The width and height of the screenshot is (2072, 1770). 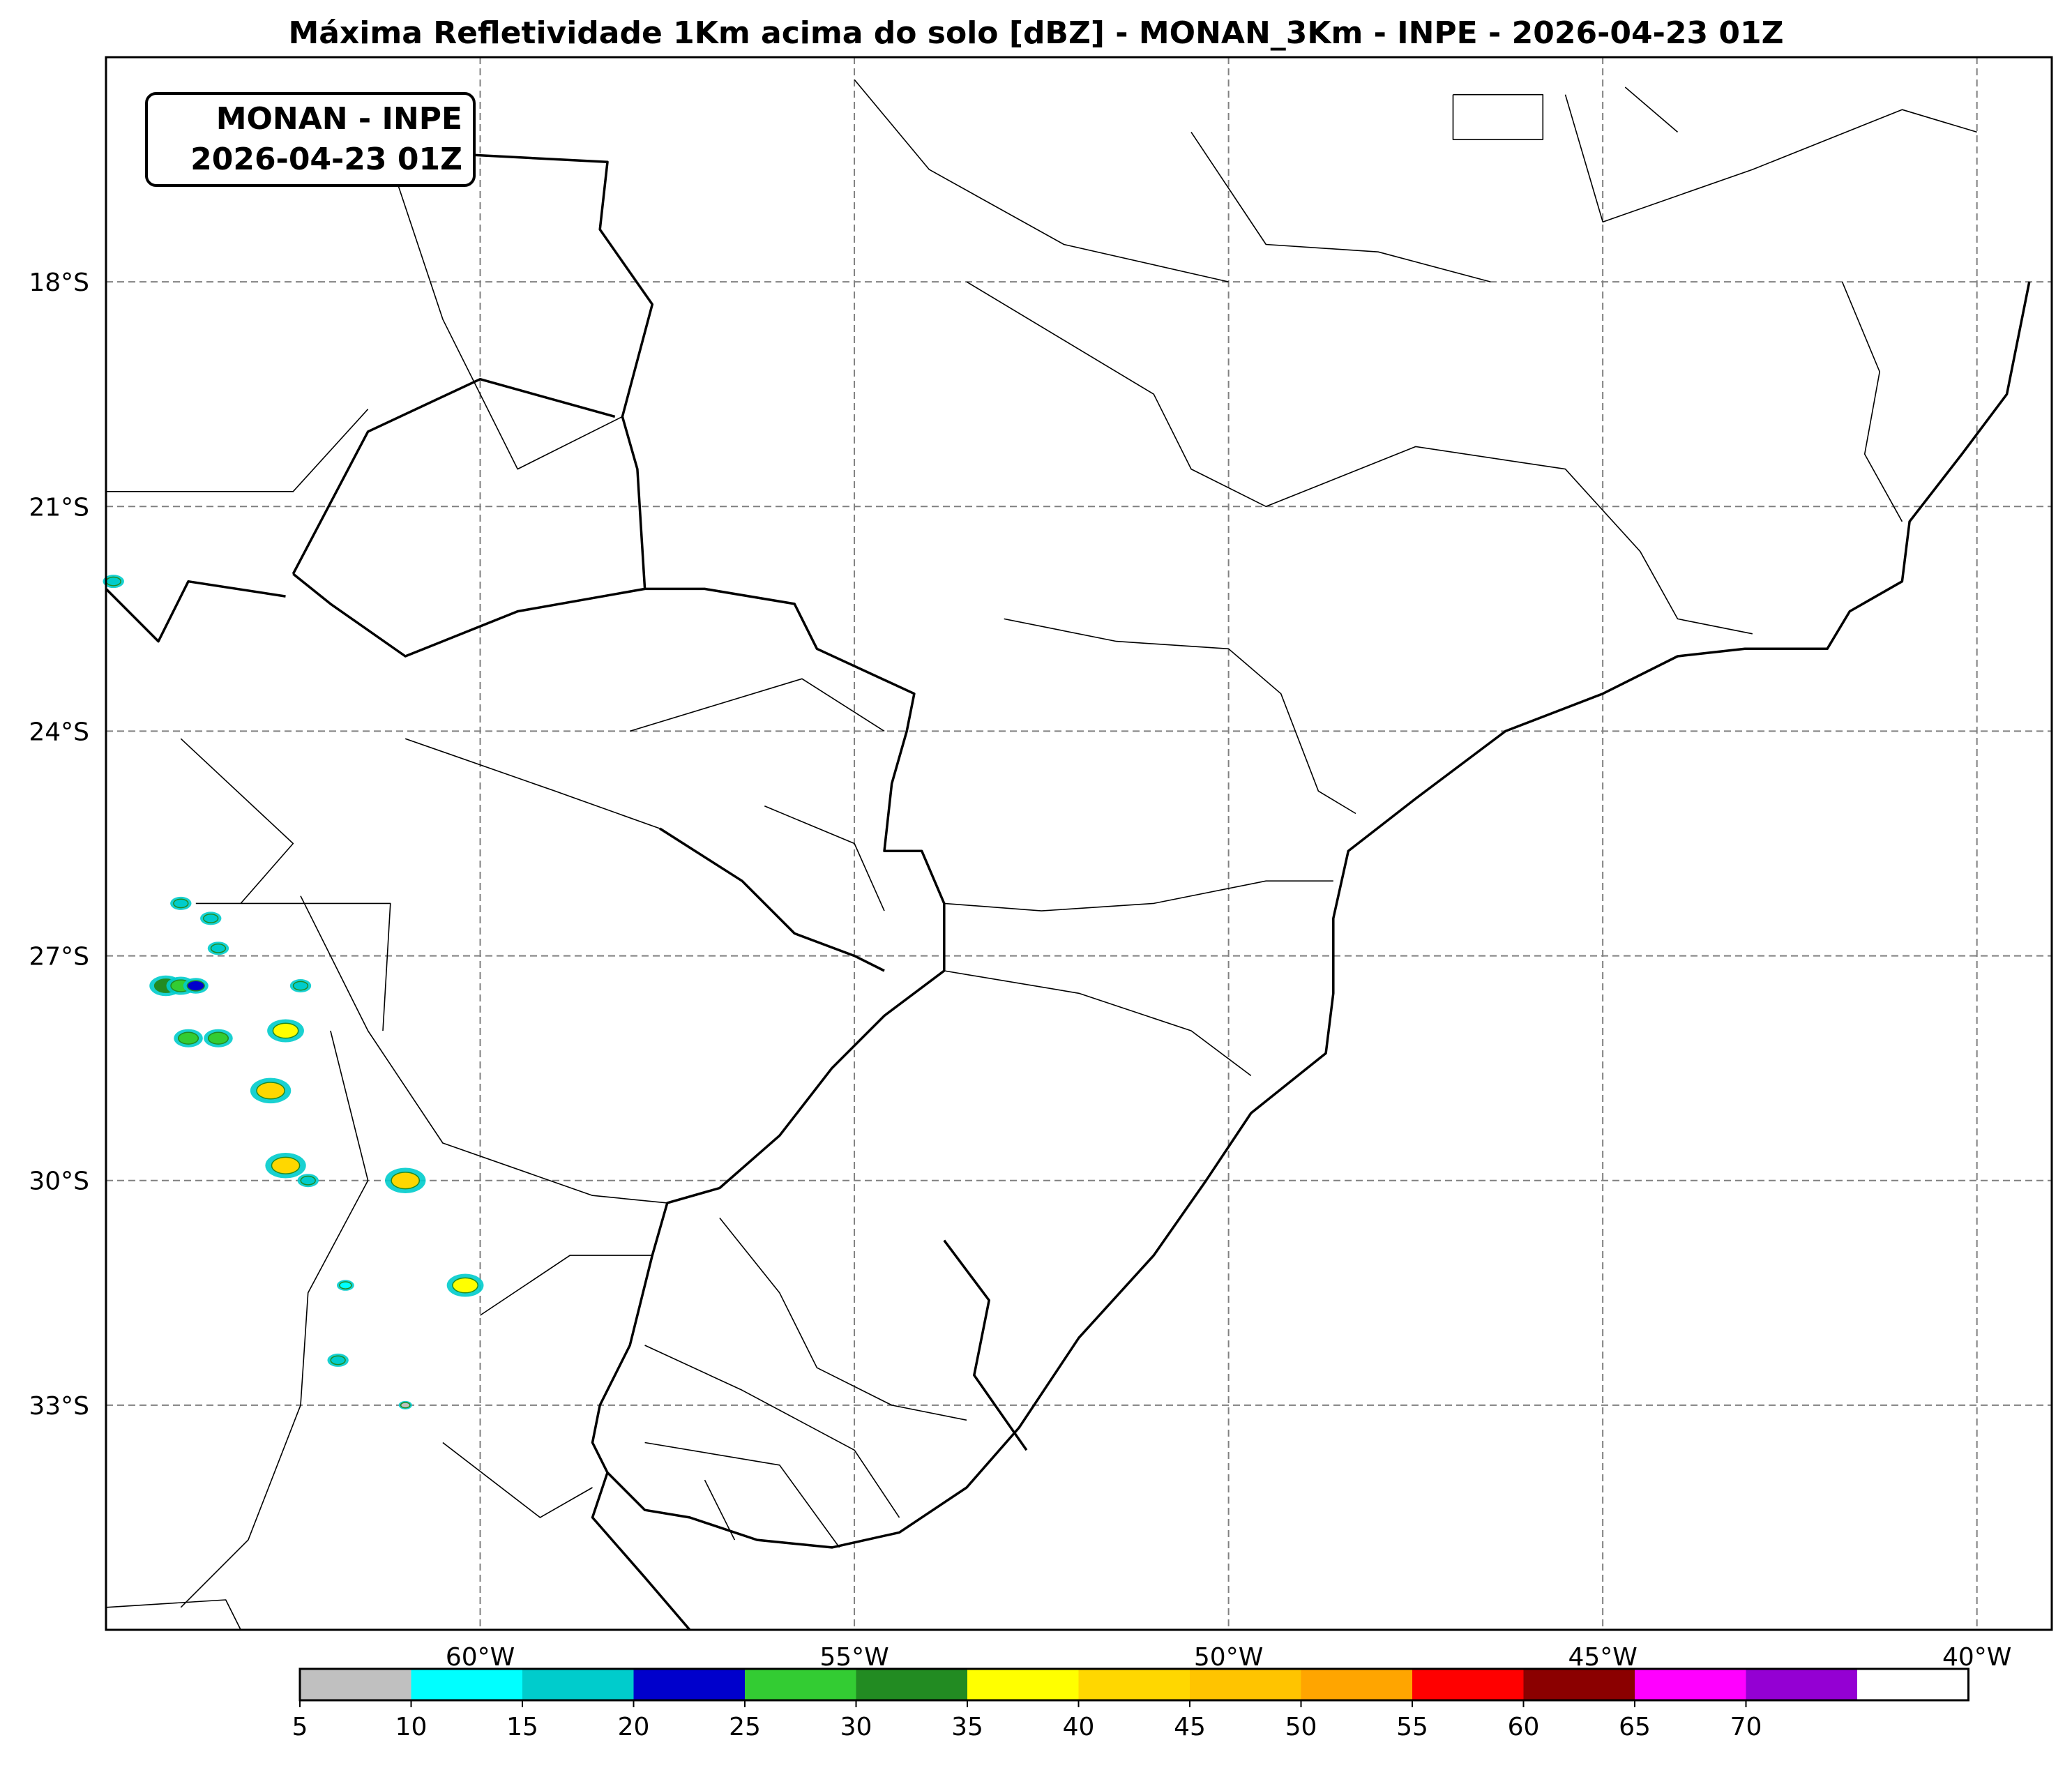 I want to click on colorbar-tick-label: 70, so click(x=1746, y=1727).